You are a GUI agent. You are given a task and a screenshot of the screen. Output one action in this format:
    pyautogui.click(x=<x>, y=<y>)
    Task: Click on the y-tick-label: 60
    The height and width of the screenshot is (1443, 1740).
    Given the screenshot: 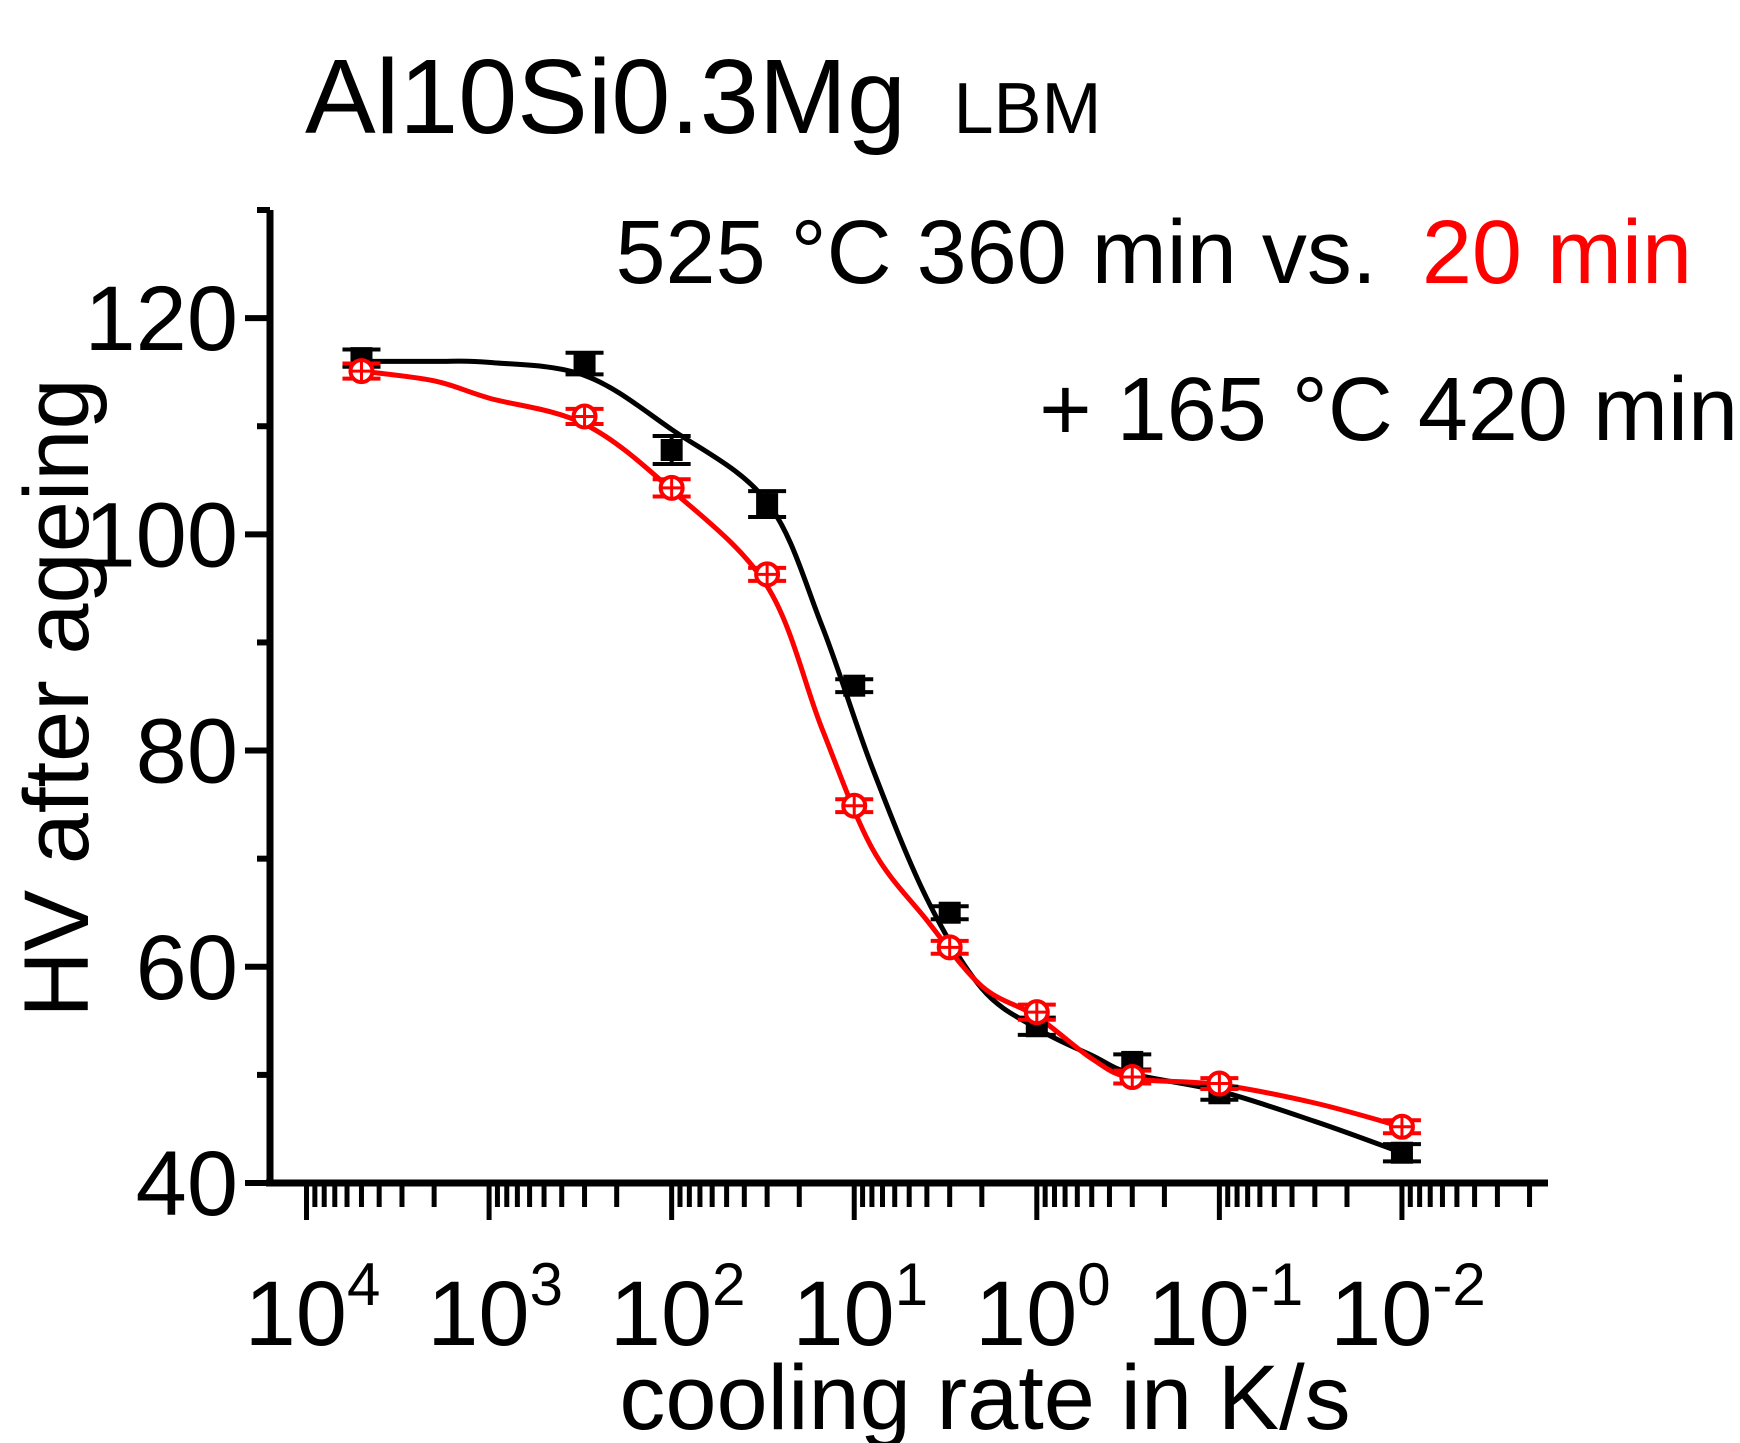 What is the action you would take?
    pyautogui.click(x=187, y=968)
    